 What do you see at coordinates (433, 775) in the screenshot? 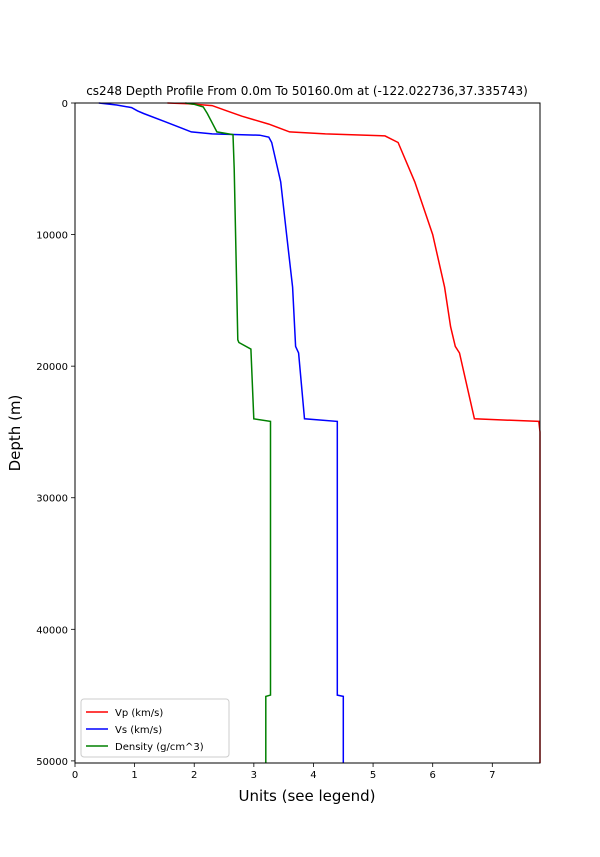
I see `x-tick-label: 6` at bounding box center [433, 775].